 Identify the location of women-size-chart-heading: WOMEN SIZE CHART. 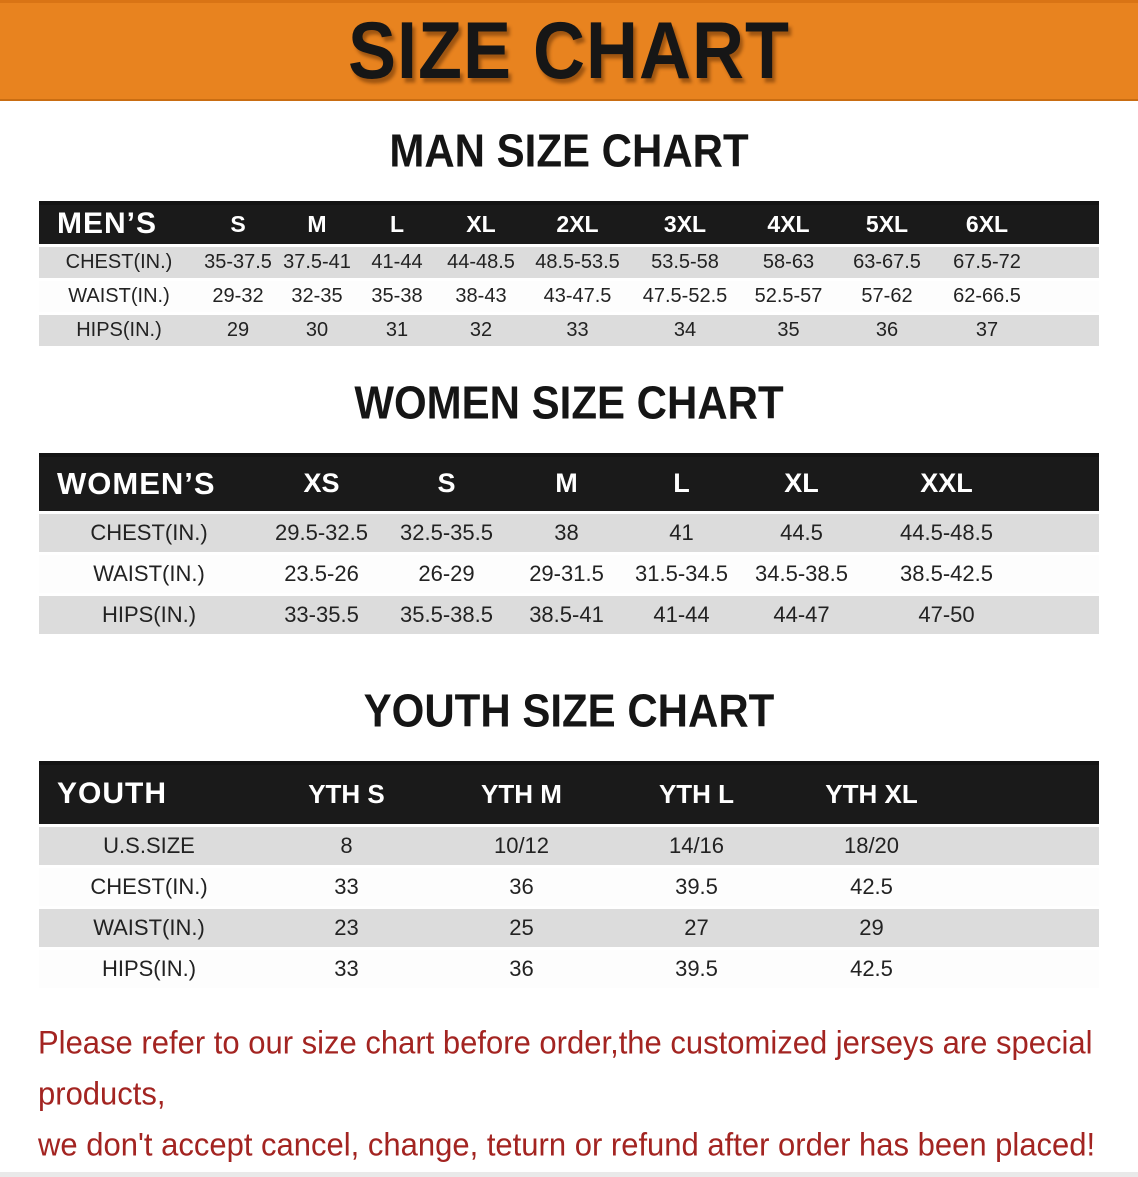
(569, 402).